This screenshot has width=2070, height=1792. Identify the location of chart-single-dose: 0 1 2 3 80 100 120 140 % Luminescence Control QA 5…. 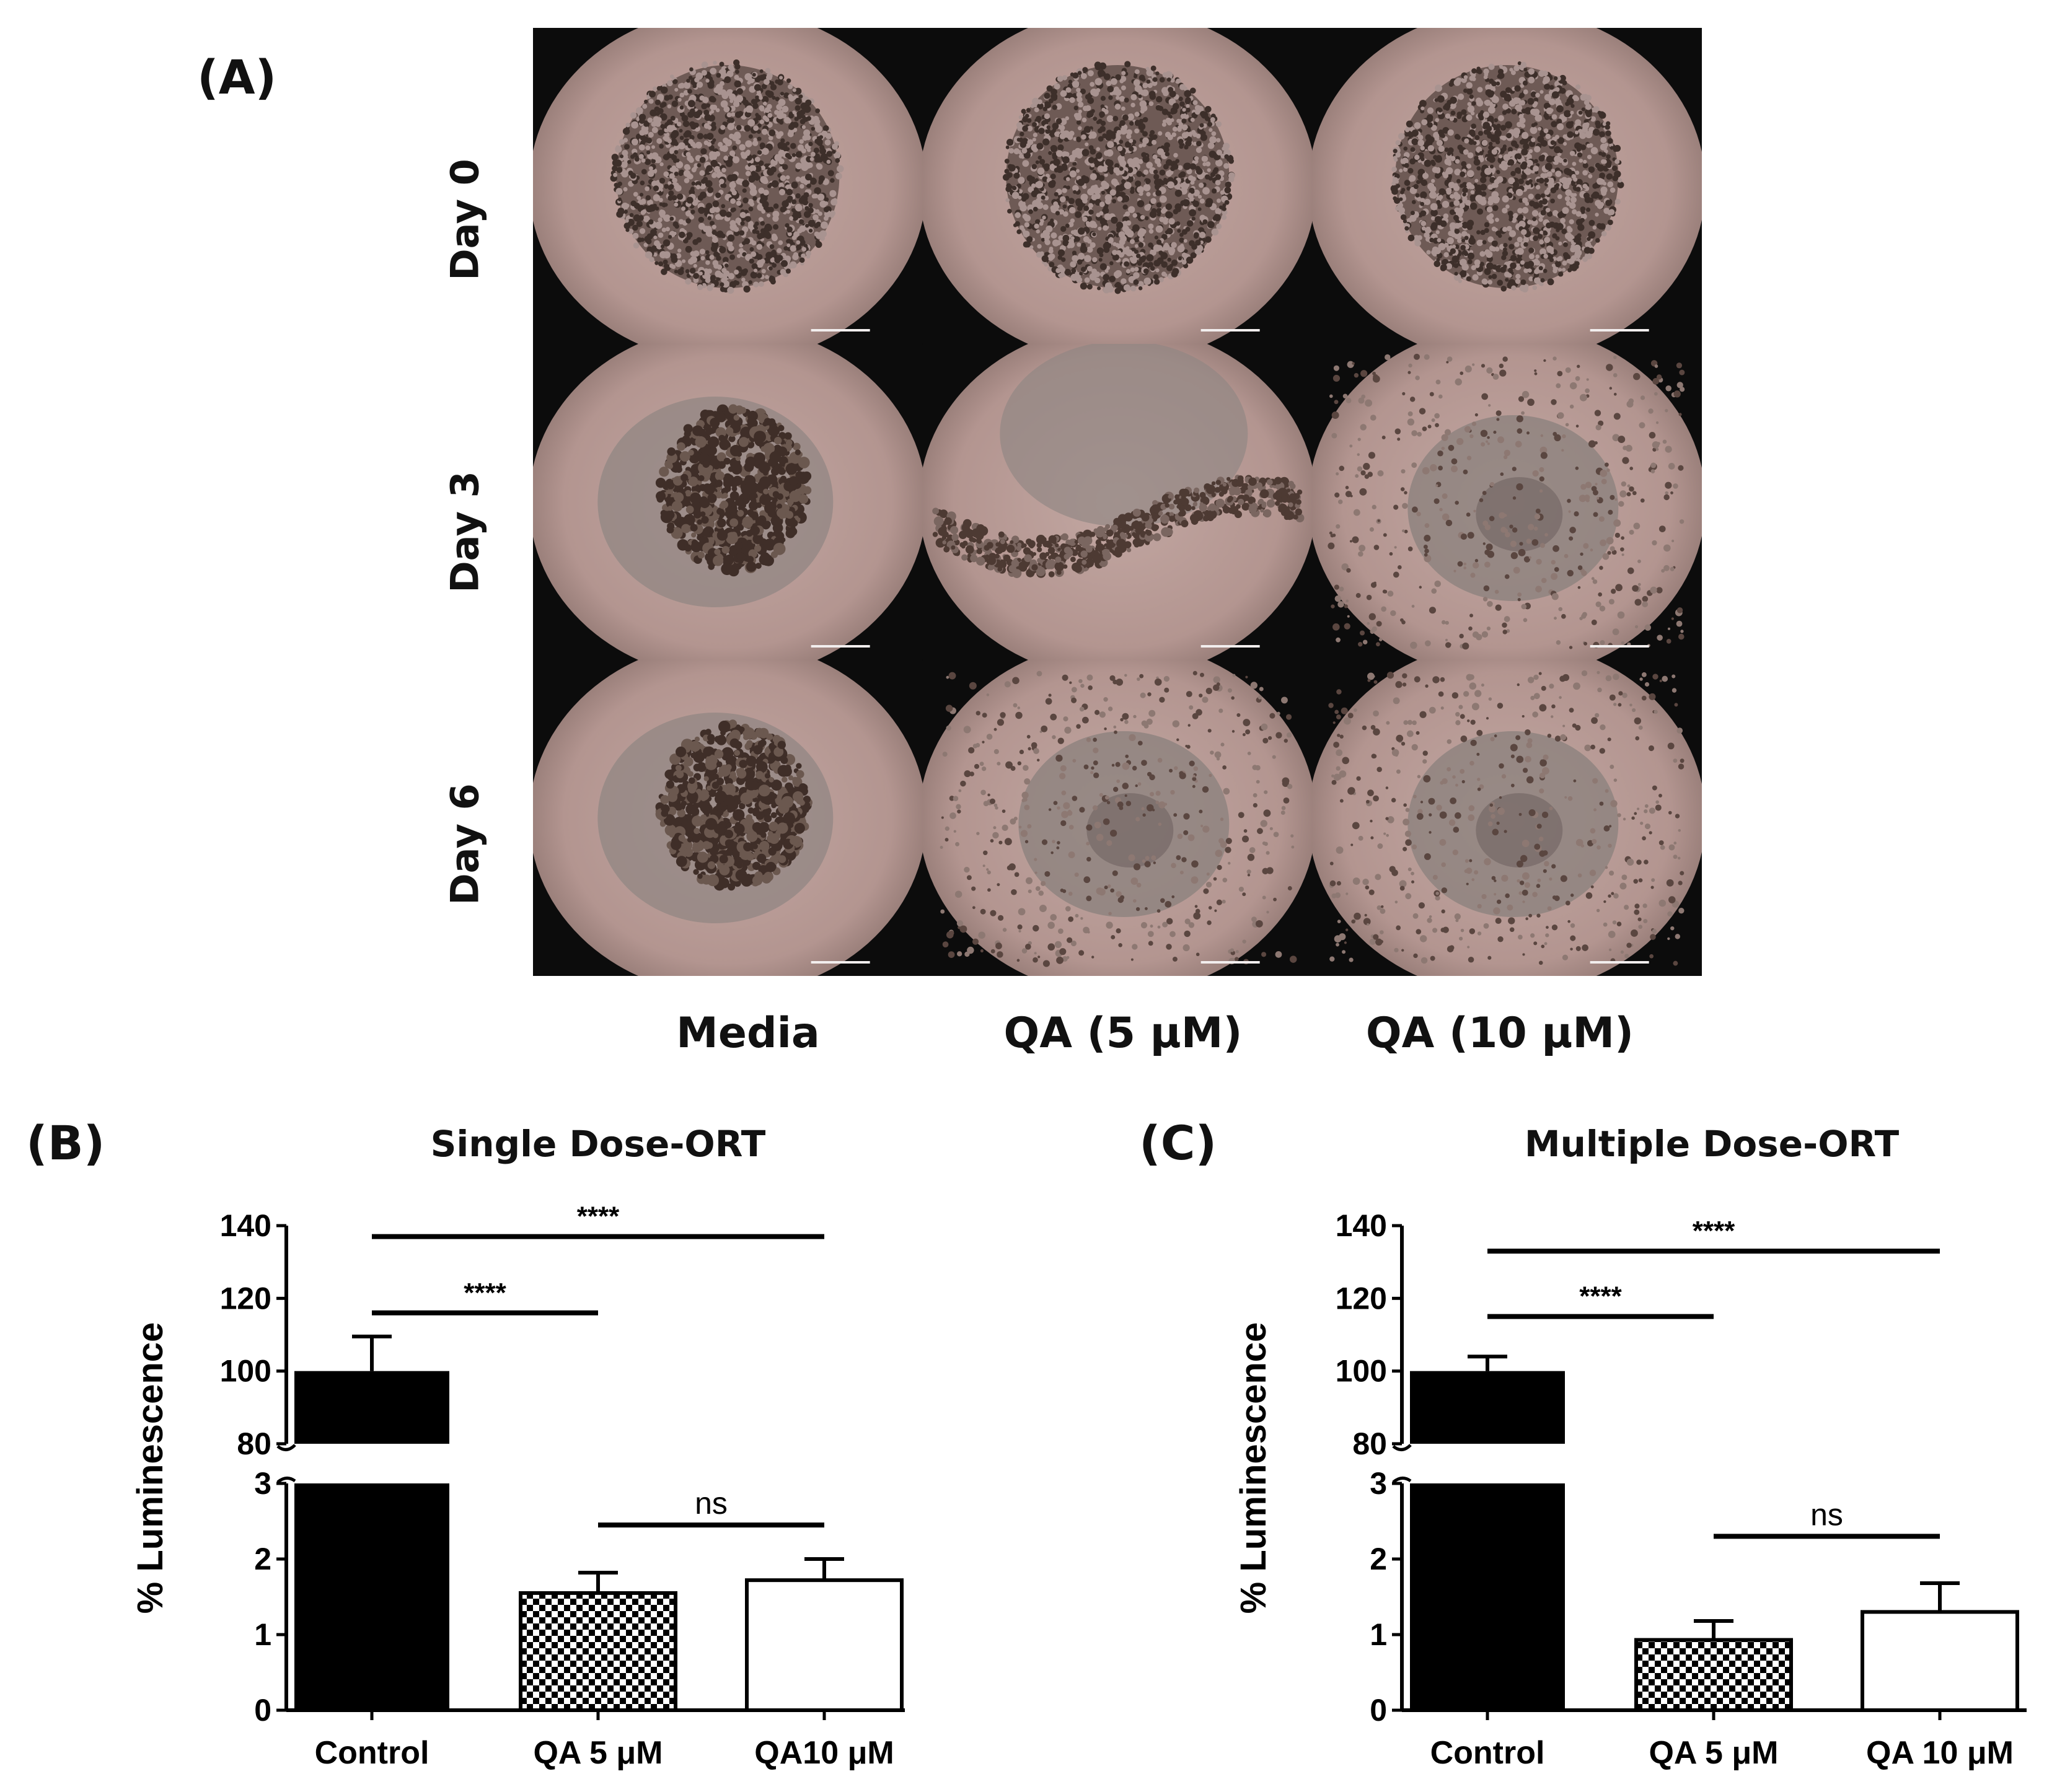
(517, 1486).